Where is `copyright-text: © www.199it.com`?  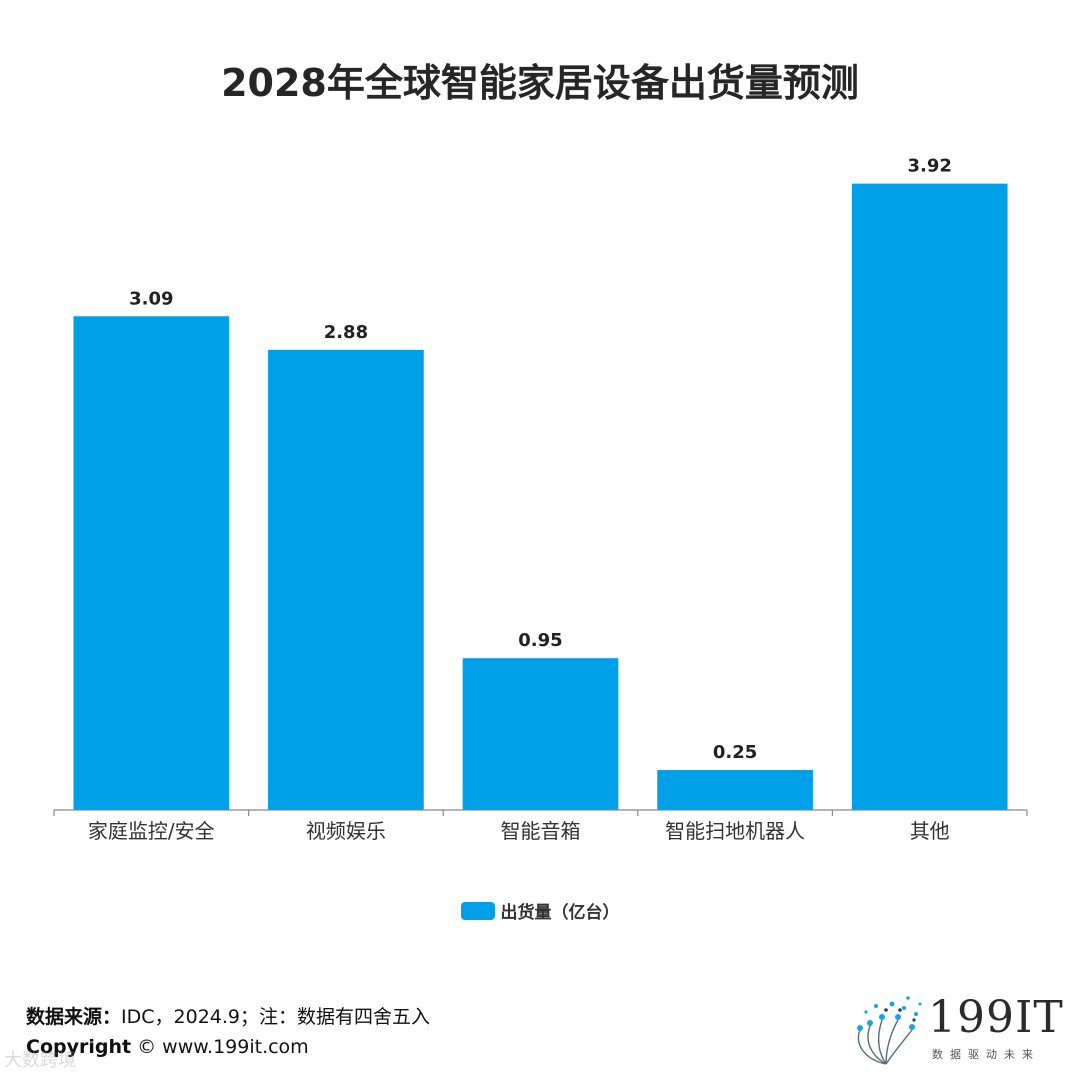 copyright-text: © www.199it.com is located at coordinates (223, 1047).